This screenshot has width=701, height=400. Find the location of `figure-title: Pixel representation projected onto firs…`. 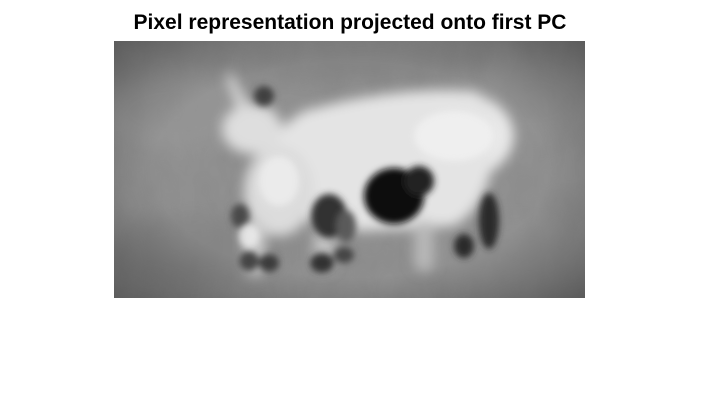

figure-title: Pixel representation projected onto firs… is located at coordinates (350, 22).